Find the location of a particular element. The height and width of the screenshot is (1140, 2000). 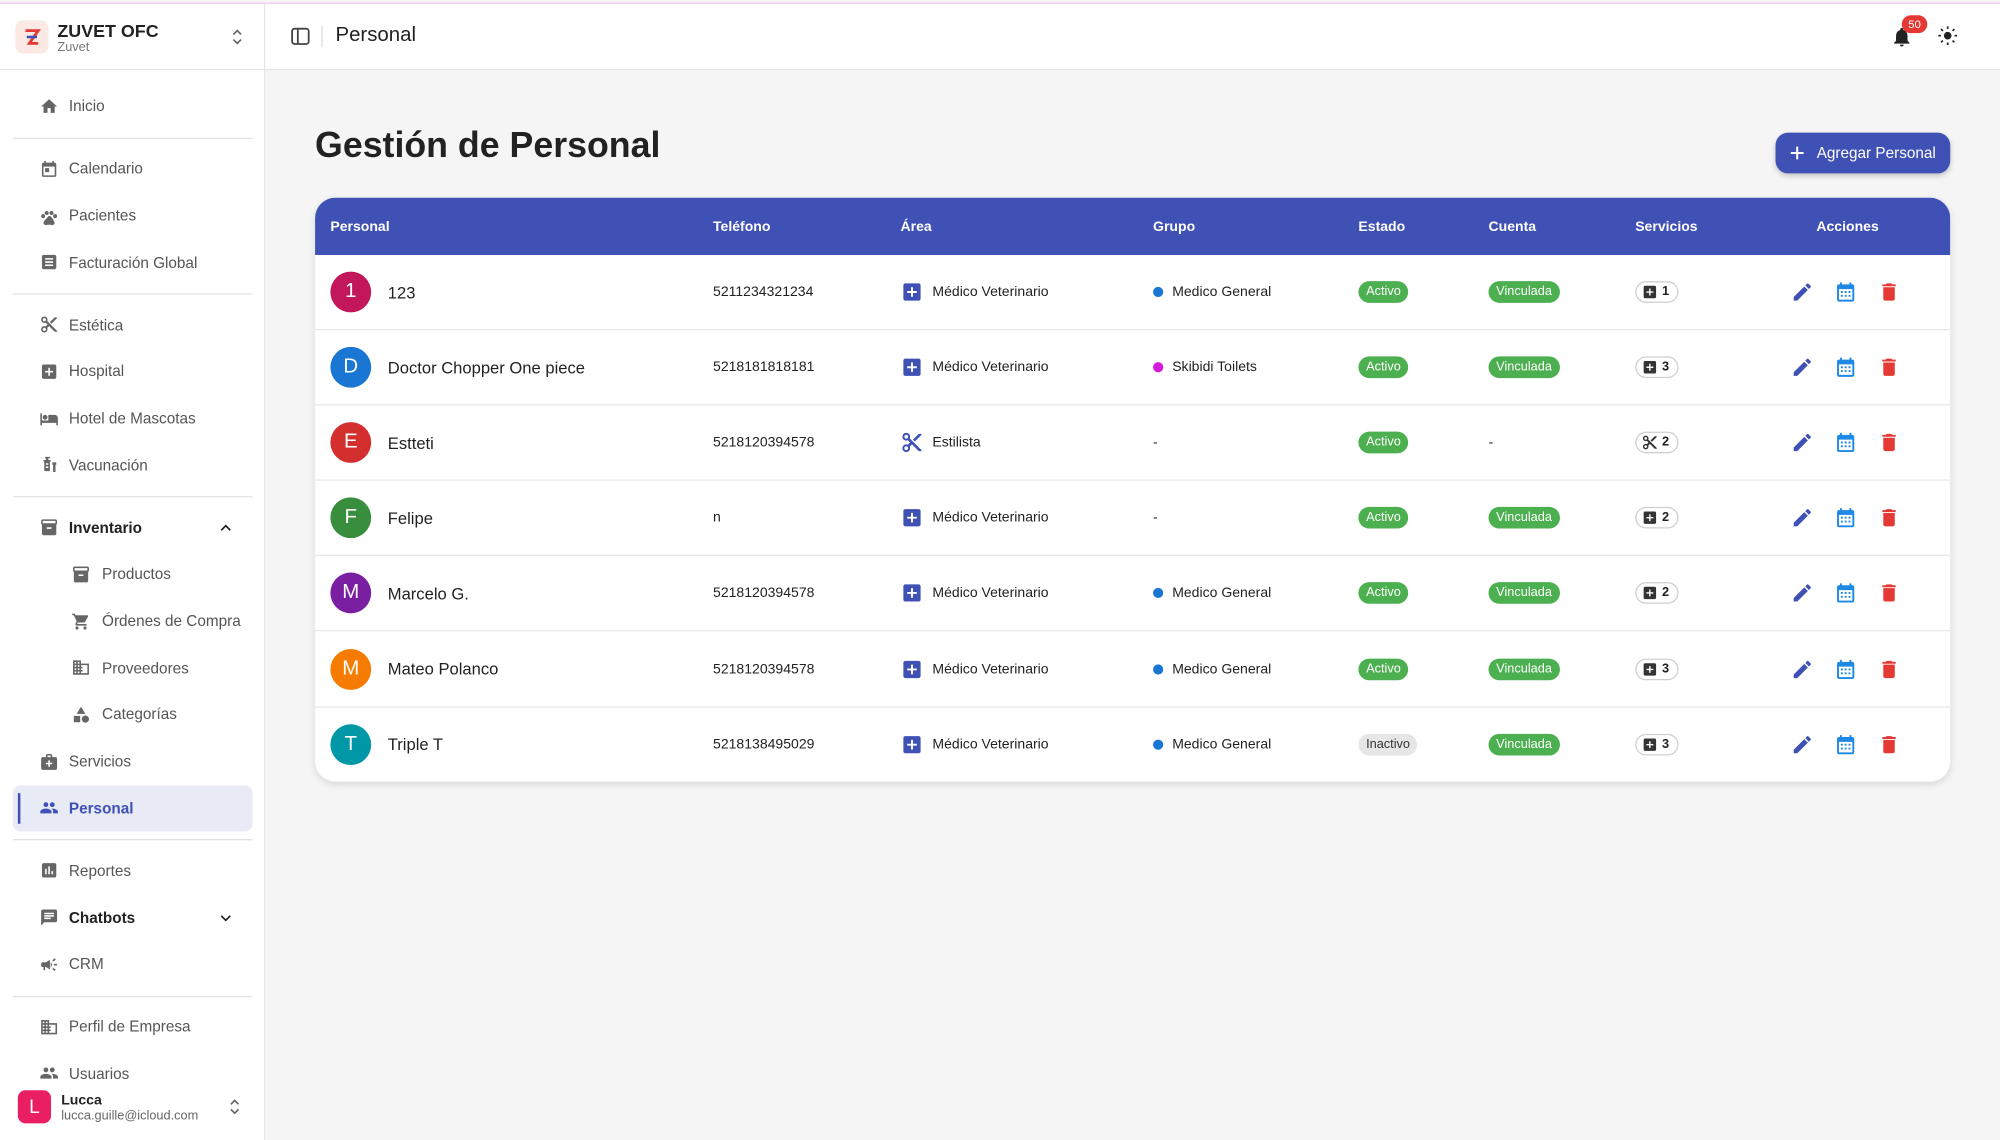

nav-item: Órdenes de Compra is located at coordinates (132, 621).